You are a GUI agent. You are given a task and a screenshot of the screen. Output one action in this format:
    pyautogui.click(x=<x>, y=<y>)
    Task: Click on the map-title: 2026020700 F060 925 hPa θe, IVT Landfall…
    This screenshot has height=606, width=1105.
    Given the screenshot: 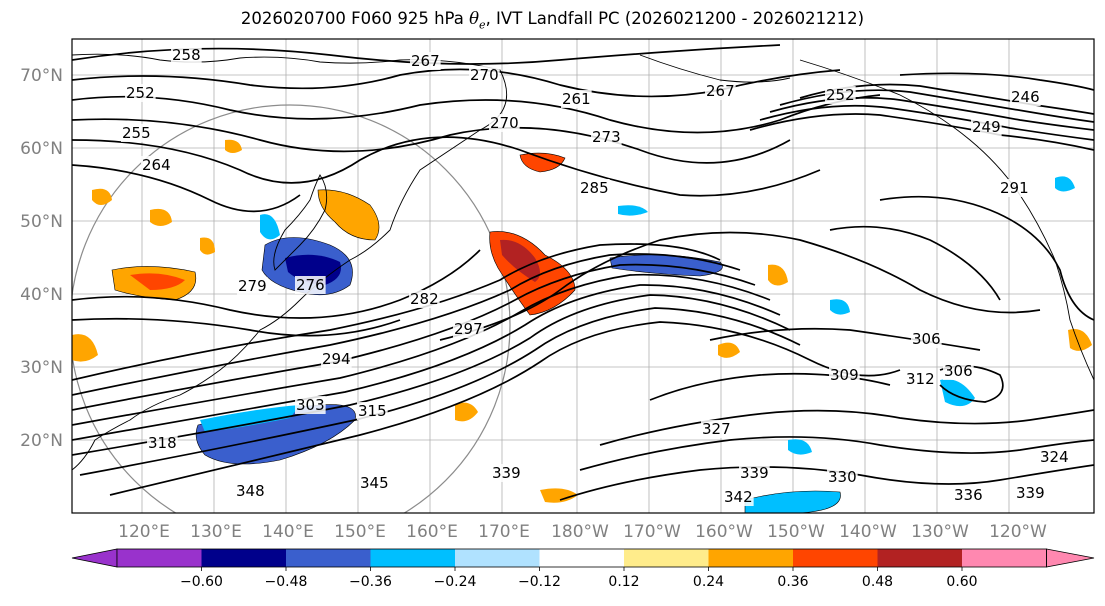 What is the action you would take?
    pyautogui.click(x=552, y=20)
    